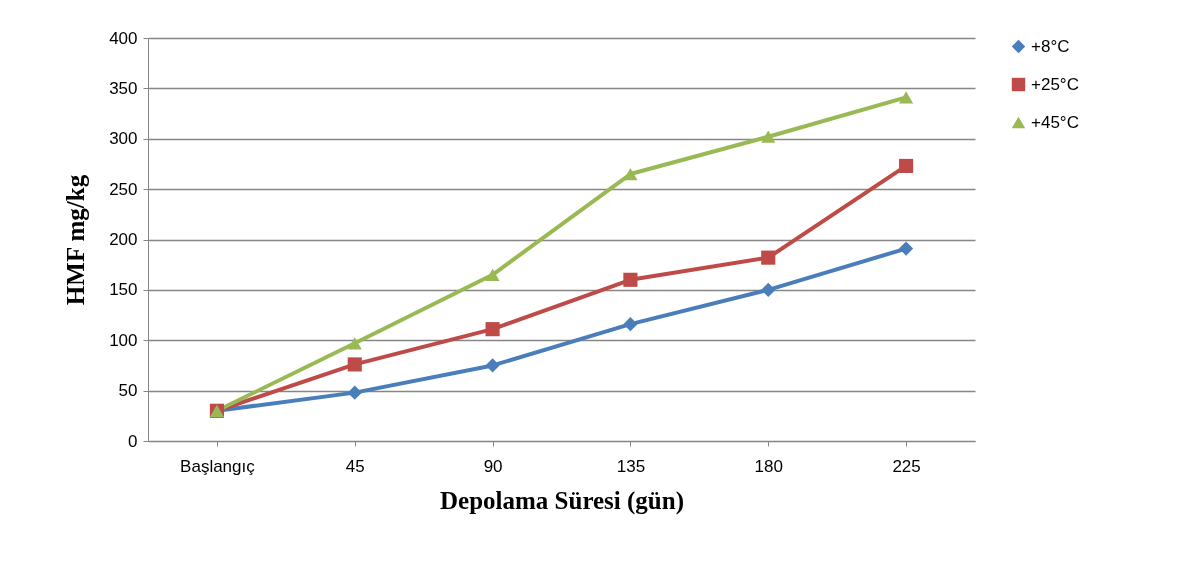  I want to click on y-tick-label: 200, so click(123, 239).